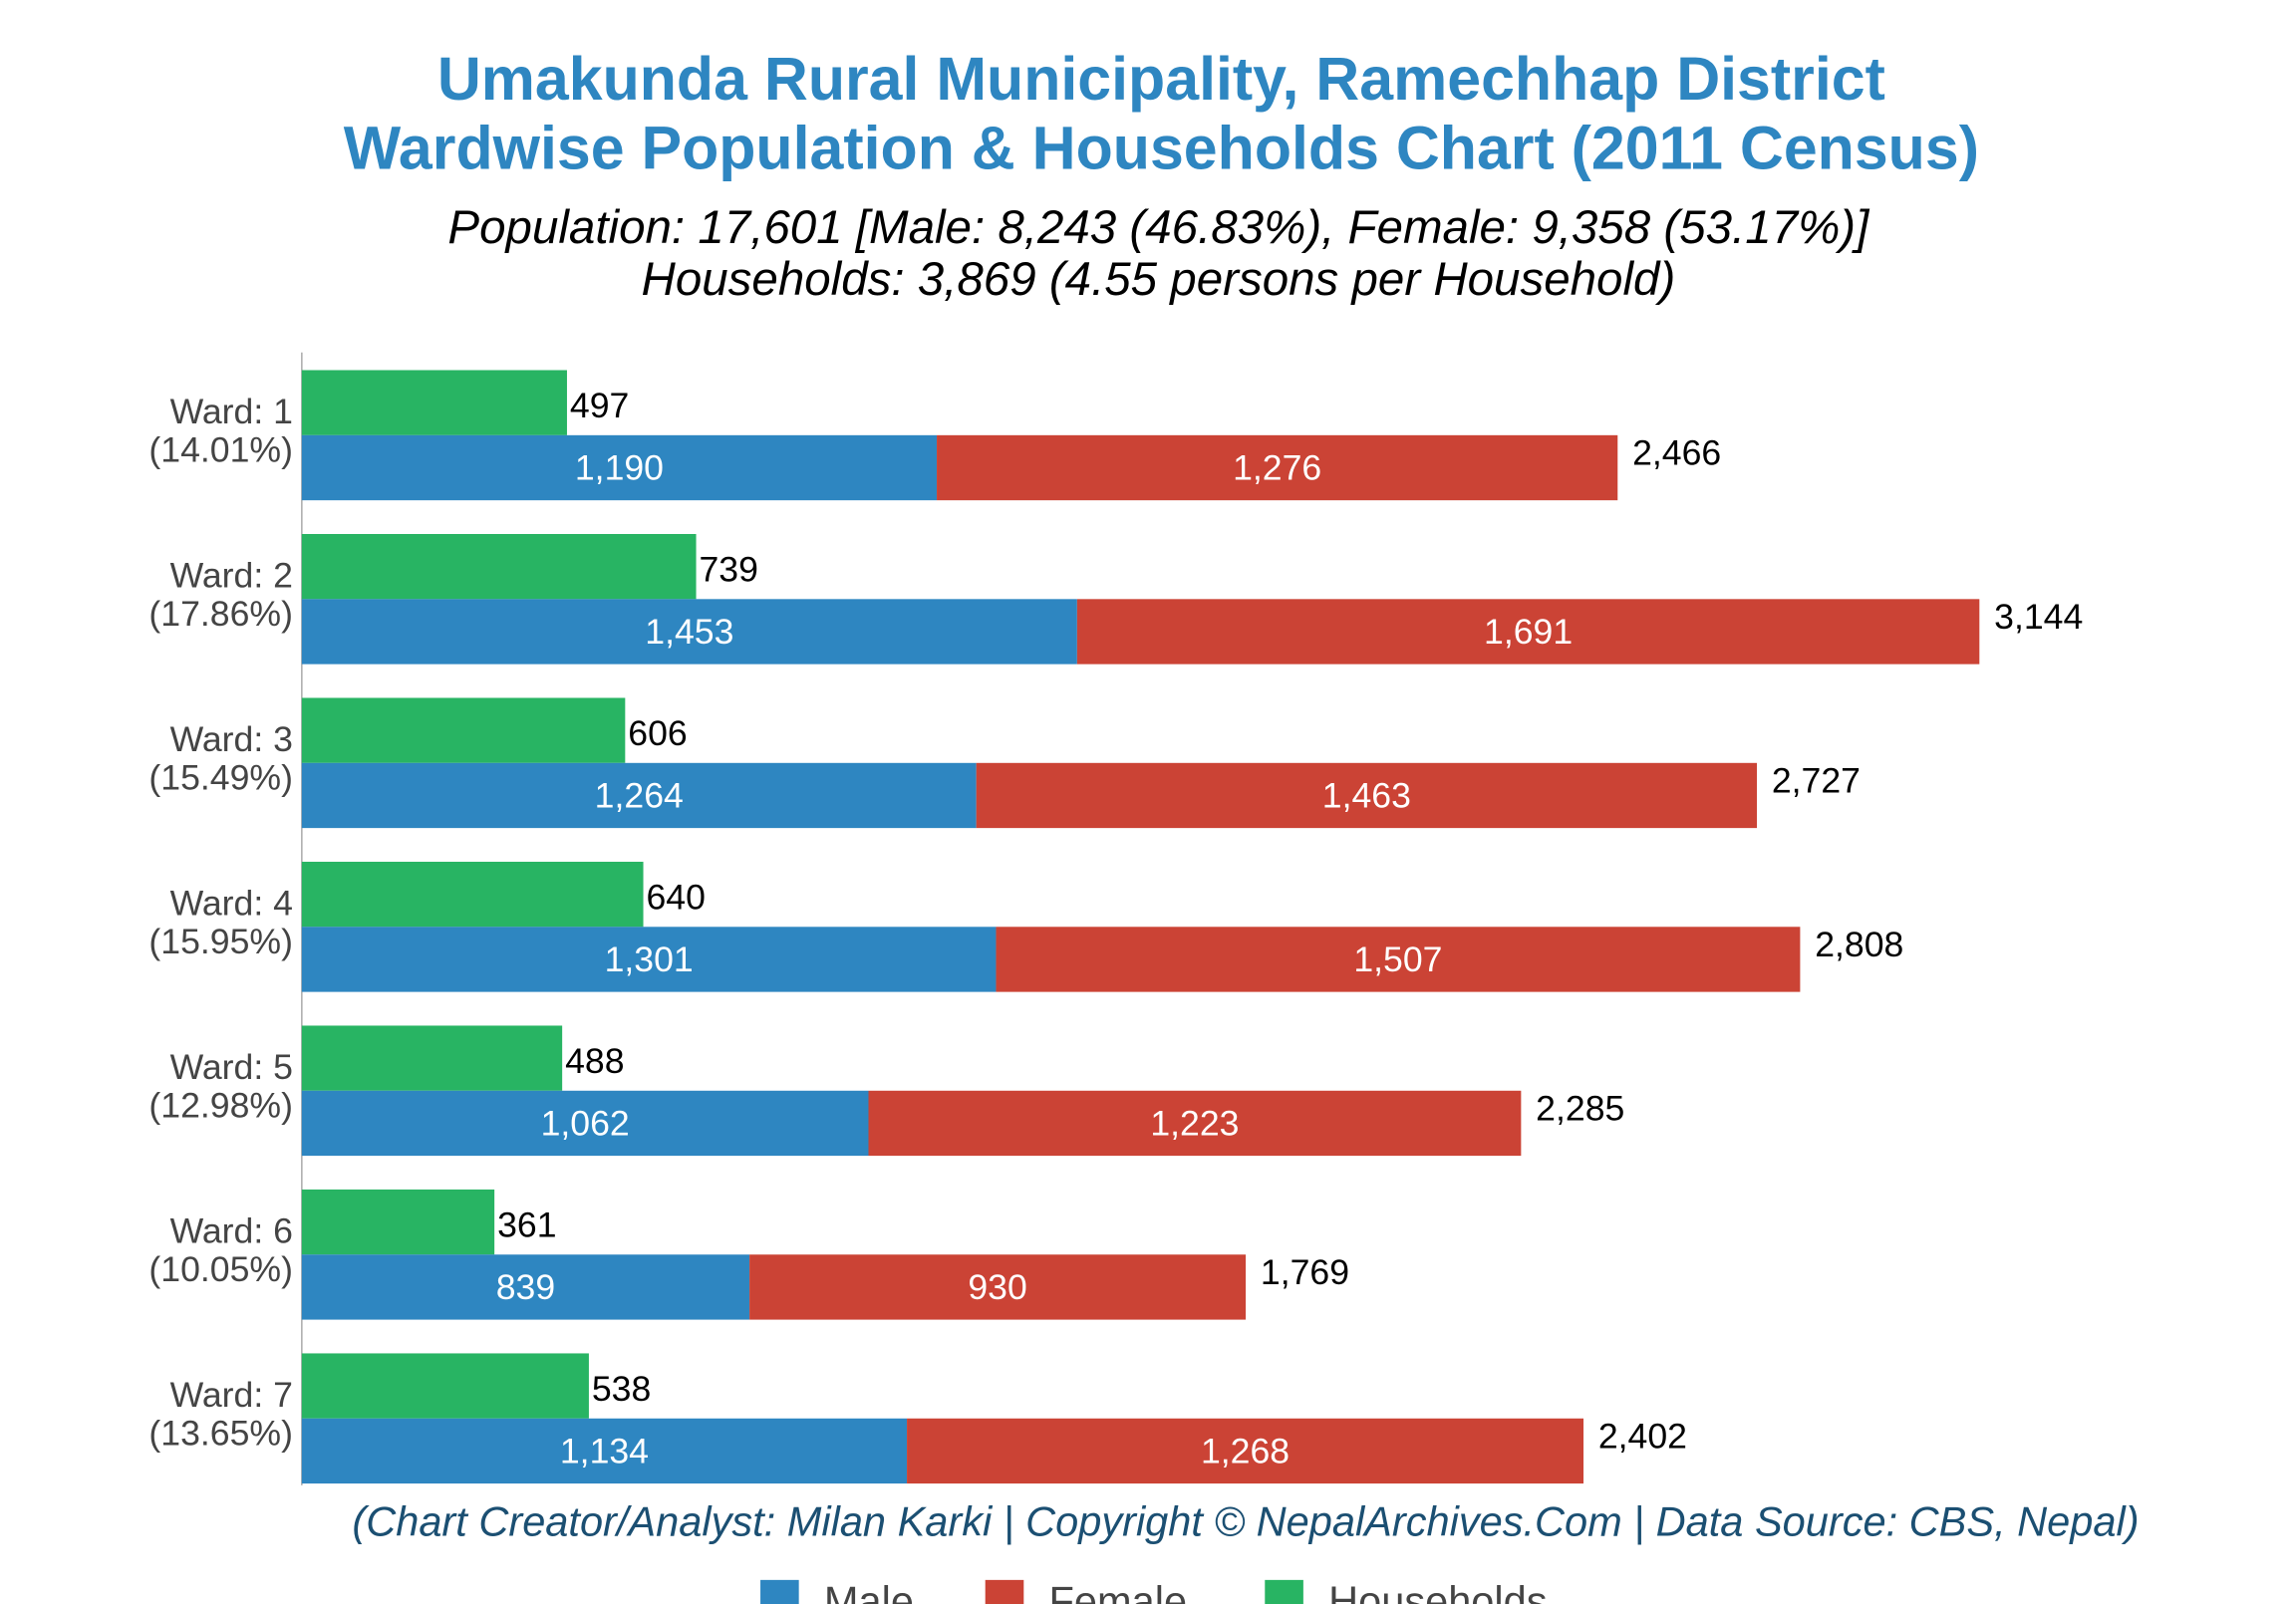  What do you see at coordinates (599, 405) in the screenshot?
I see `households-value-label: 497` at bounding box center [599, 405].